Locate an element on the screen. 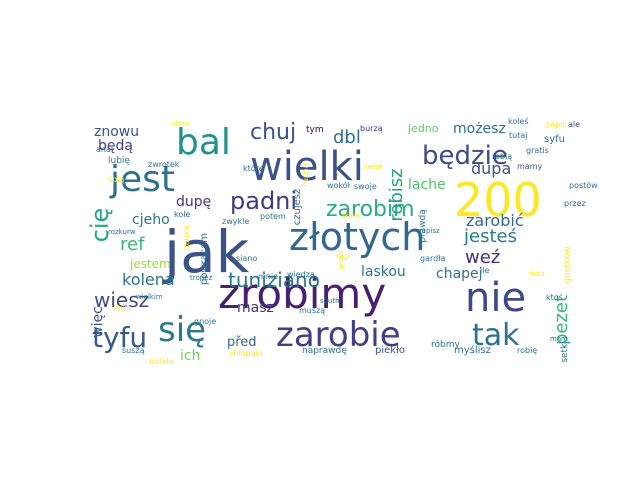  word-4: wielki is located at coordinates (307, 167).